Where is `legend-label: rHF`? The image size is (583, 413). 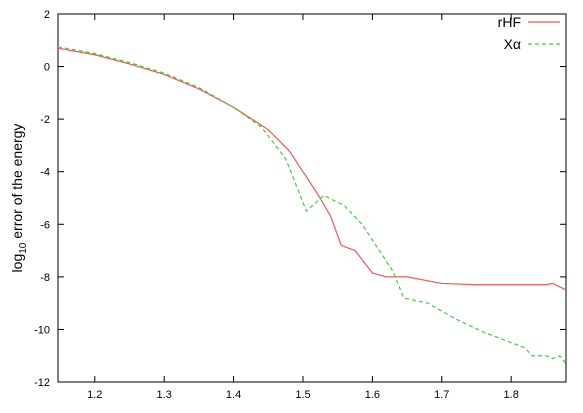
legend-label: rHF is located at coordinates (509, 22).